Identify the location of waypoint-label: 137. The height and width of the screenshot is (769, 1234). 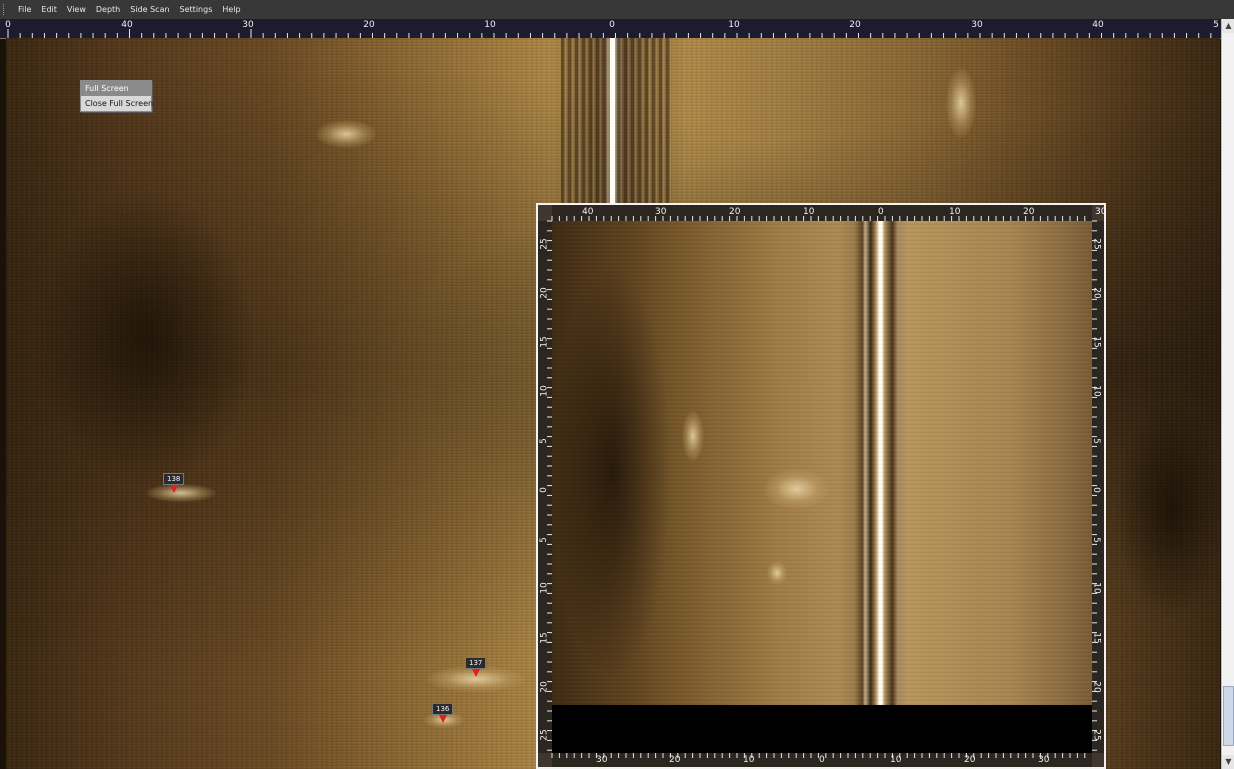
(476, 663).